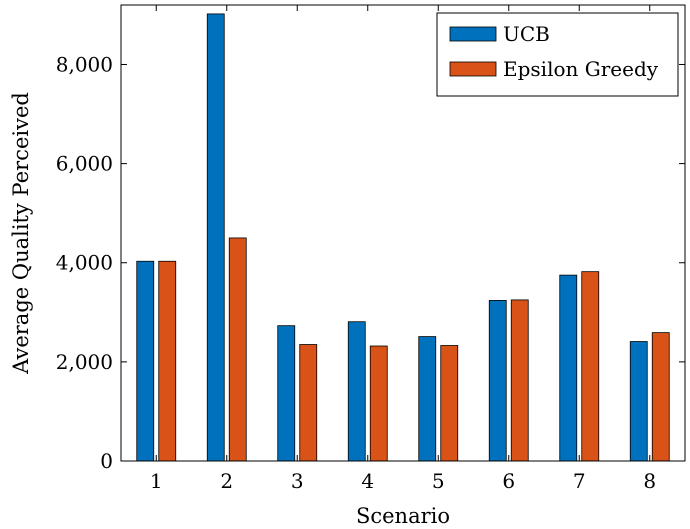  What do you see at coordinates (106, 461) in the screenshot?
I see `y-tick-label: 0` at bounding box center [106, 461].